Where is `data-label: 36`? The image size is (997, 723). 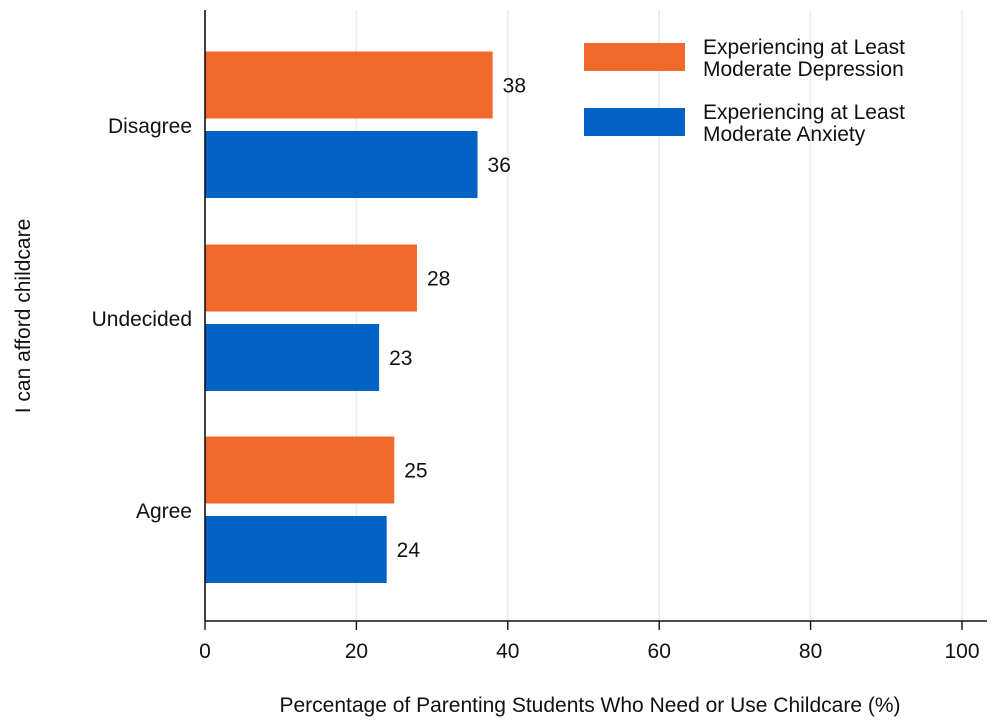 data-label: 36 is located at coordinates (499, 165).